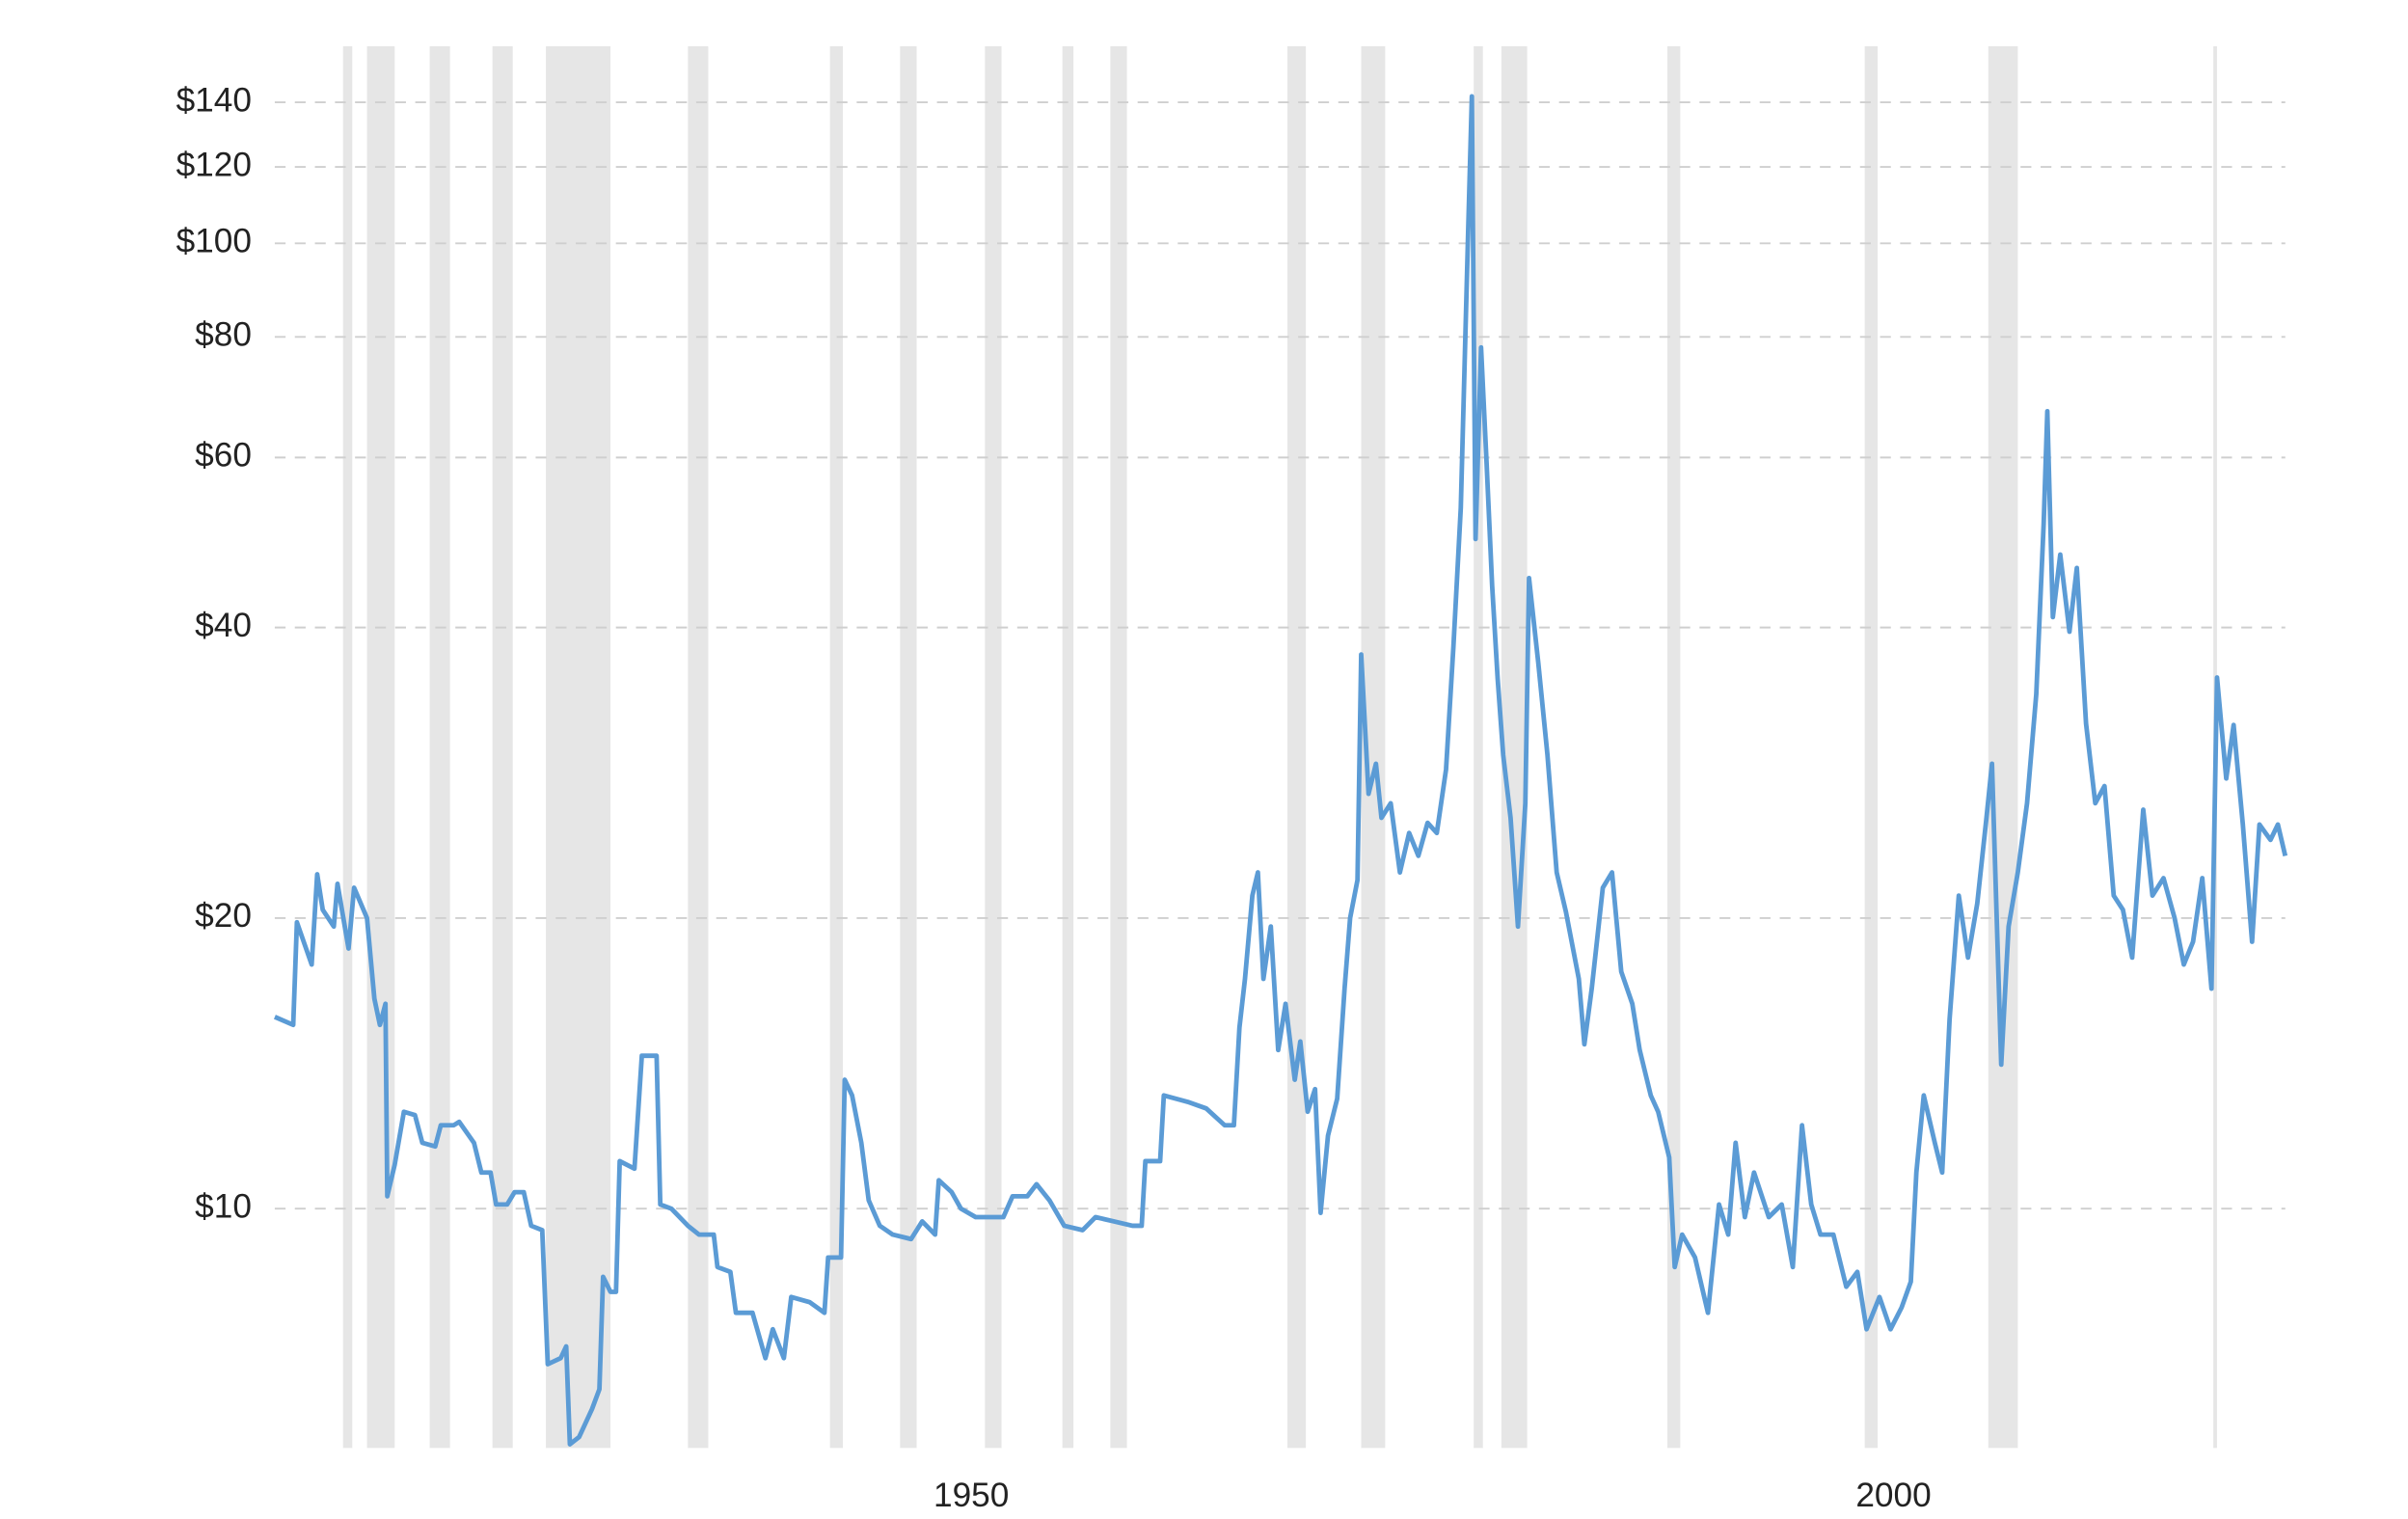 The width and height of the screenshot is (2408, 1519). I want to click on y-tick-label: $40, so click(224, 625).